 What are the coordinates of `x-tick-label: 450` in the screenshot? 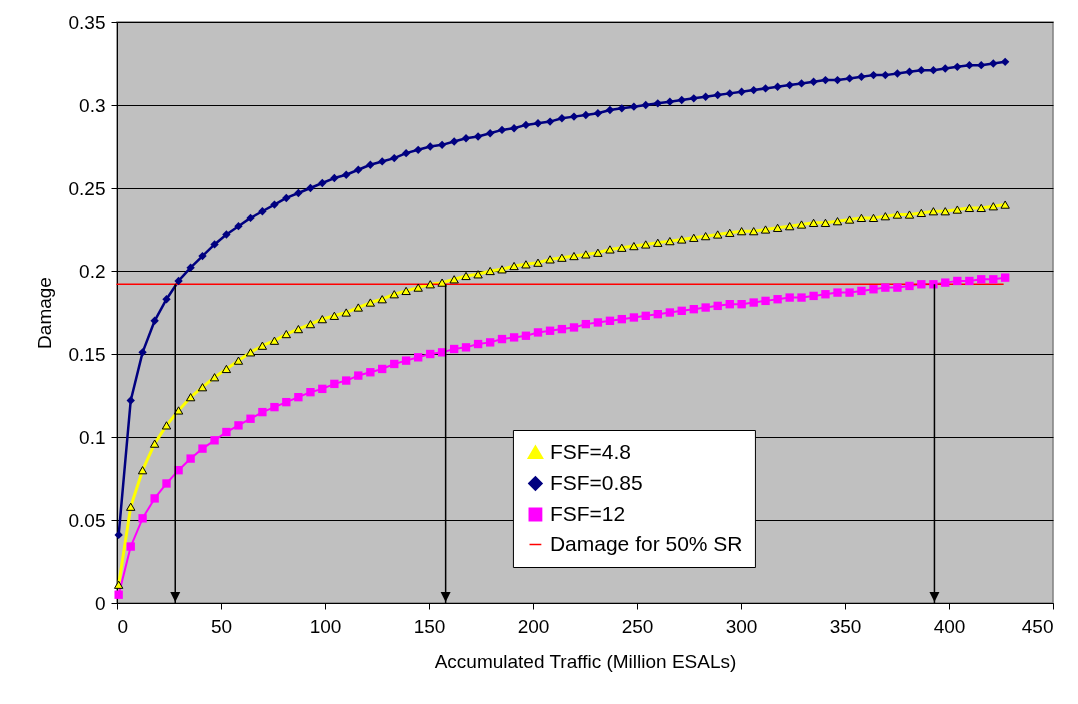 It's located at (1037, 626).